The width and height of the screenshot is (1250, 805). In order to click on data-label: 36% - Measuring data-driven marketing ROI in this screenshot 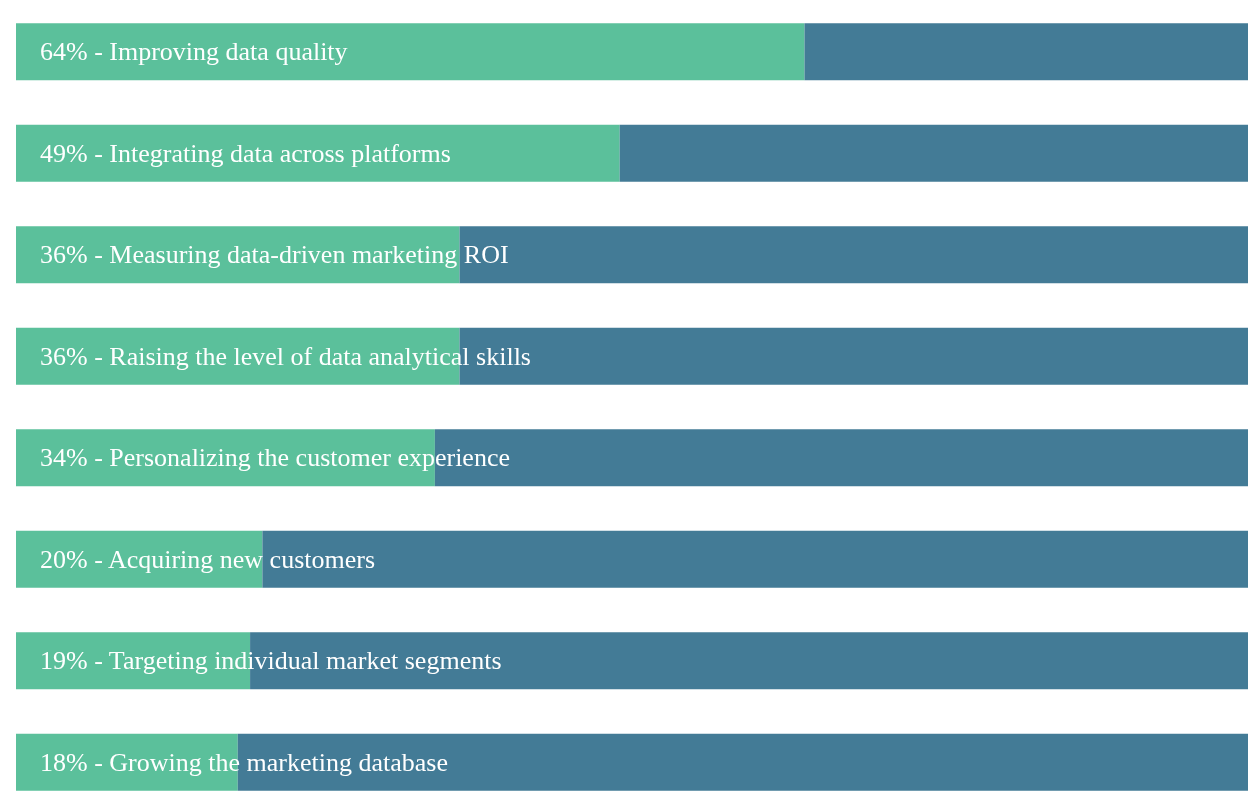, I will do `click(274, 255)`.